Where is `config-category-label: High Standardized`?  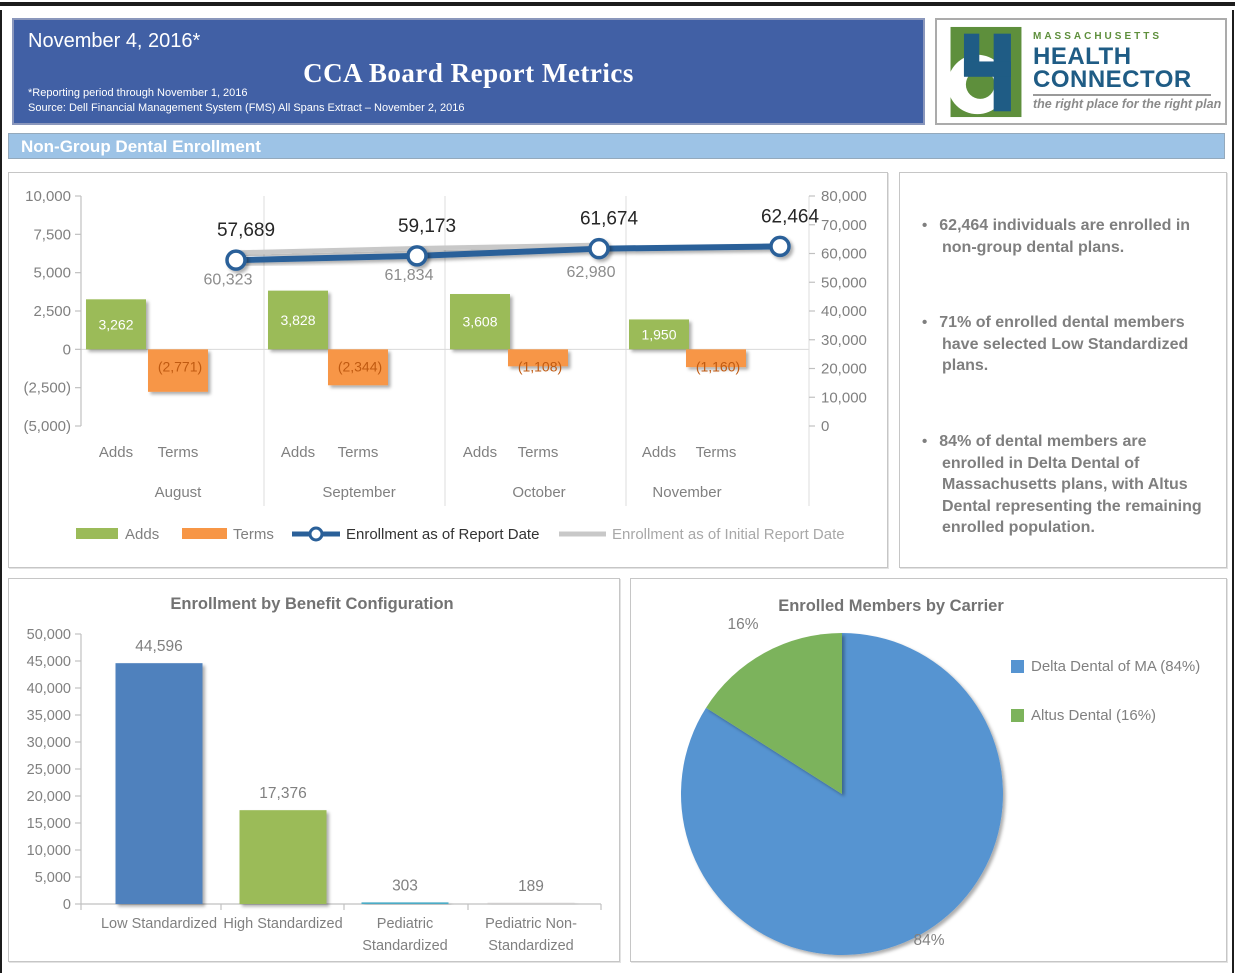
config-category-label: High Standardized is located at coordinates (282, 924).